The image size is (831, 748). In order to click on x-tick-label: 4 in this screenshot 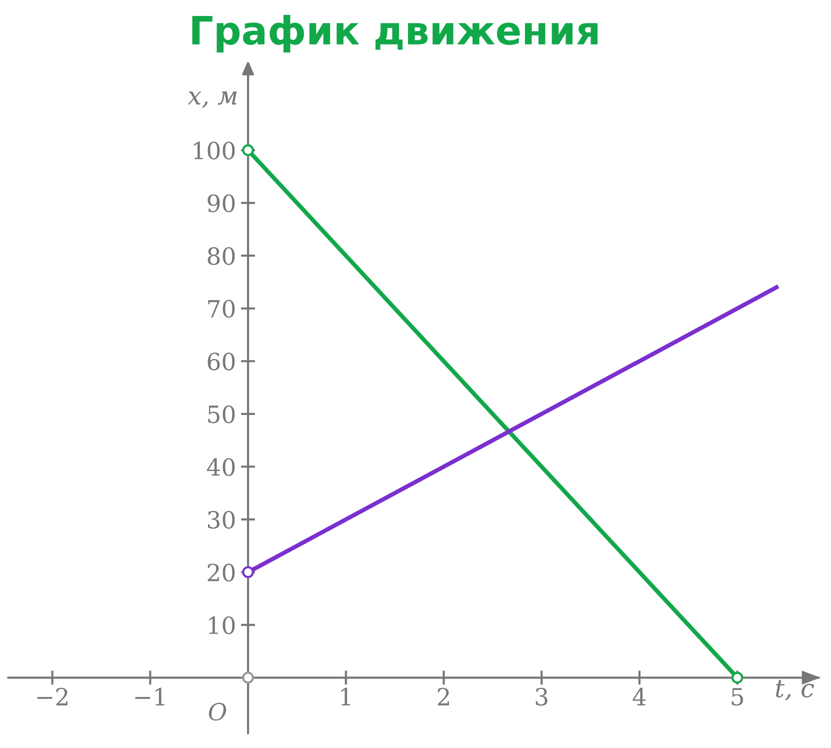, I will do `click(639, 697)`.